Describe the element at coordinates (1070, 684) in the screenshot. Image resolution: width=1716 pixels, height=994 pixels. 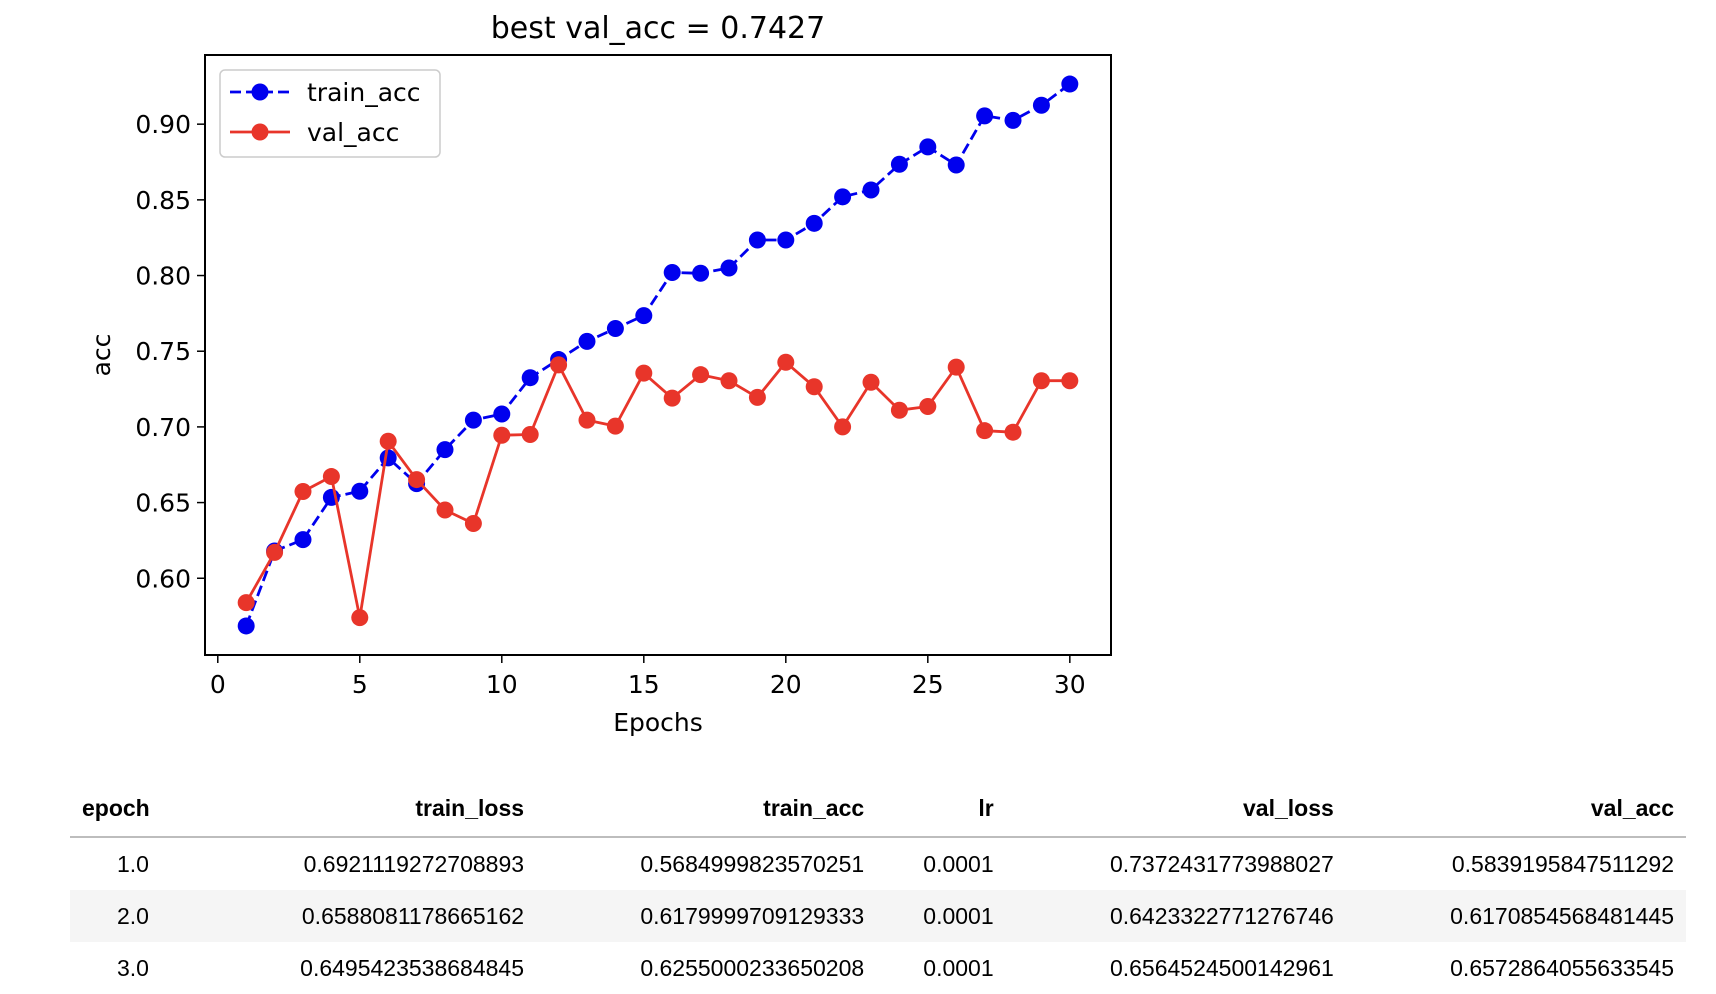
I see `x-tick-label: 30` at that location.